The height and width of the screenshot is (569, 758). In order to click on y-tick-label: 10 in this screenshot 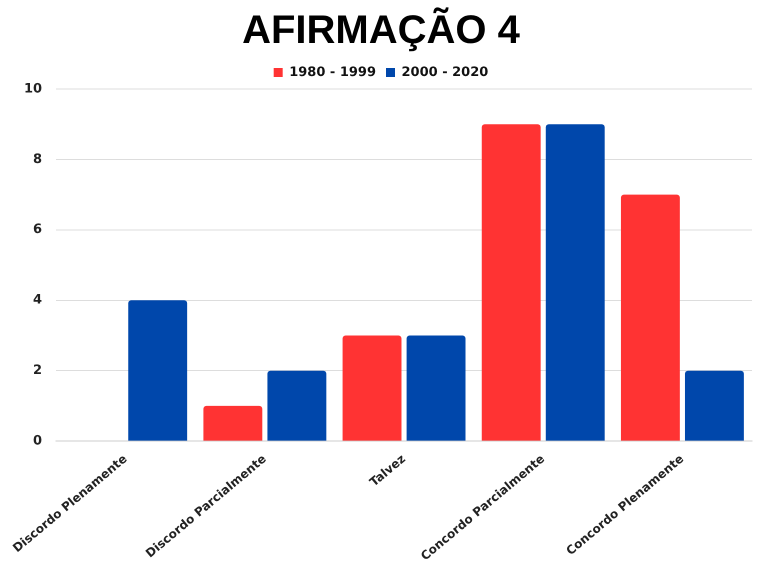, I will do `click(33, 88)`.